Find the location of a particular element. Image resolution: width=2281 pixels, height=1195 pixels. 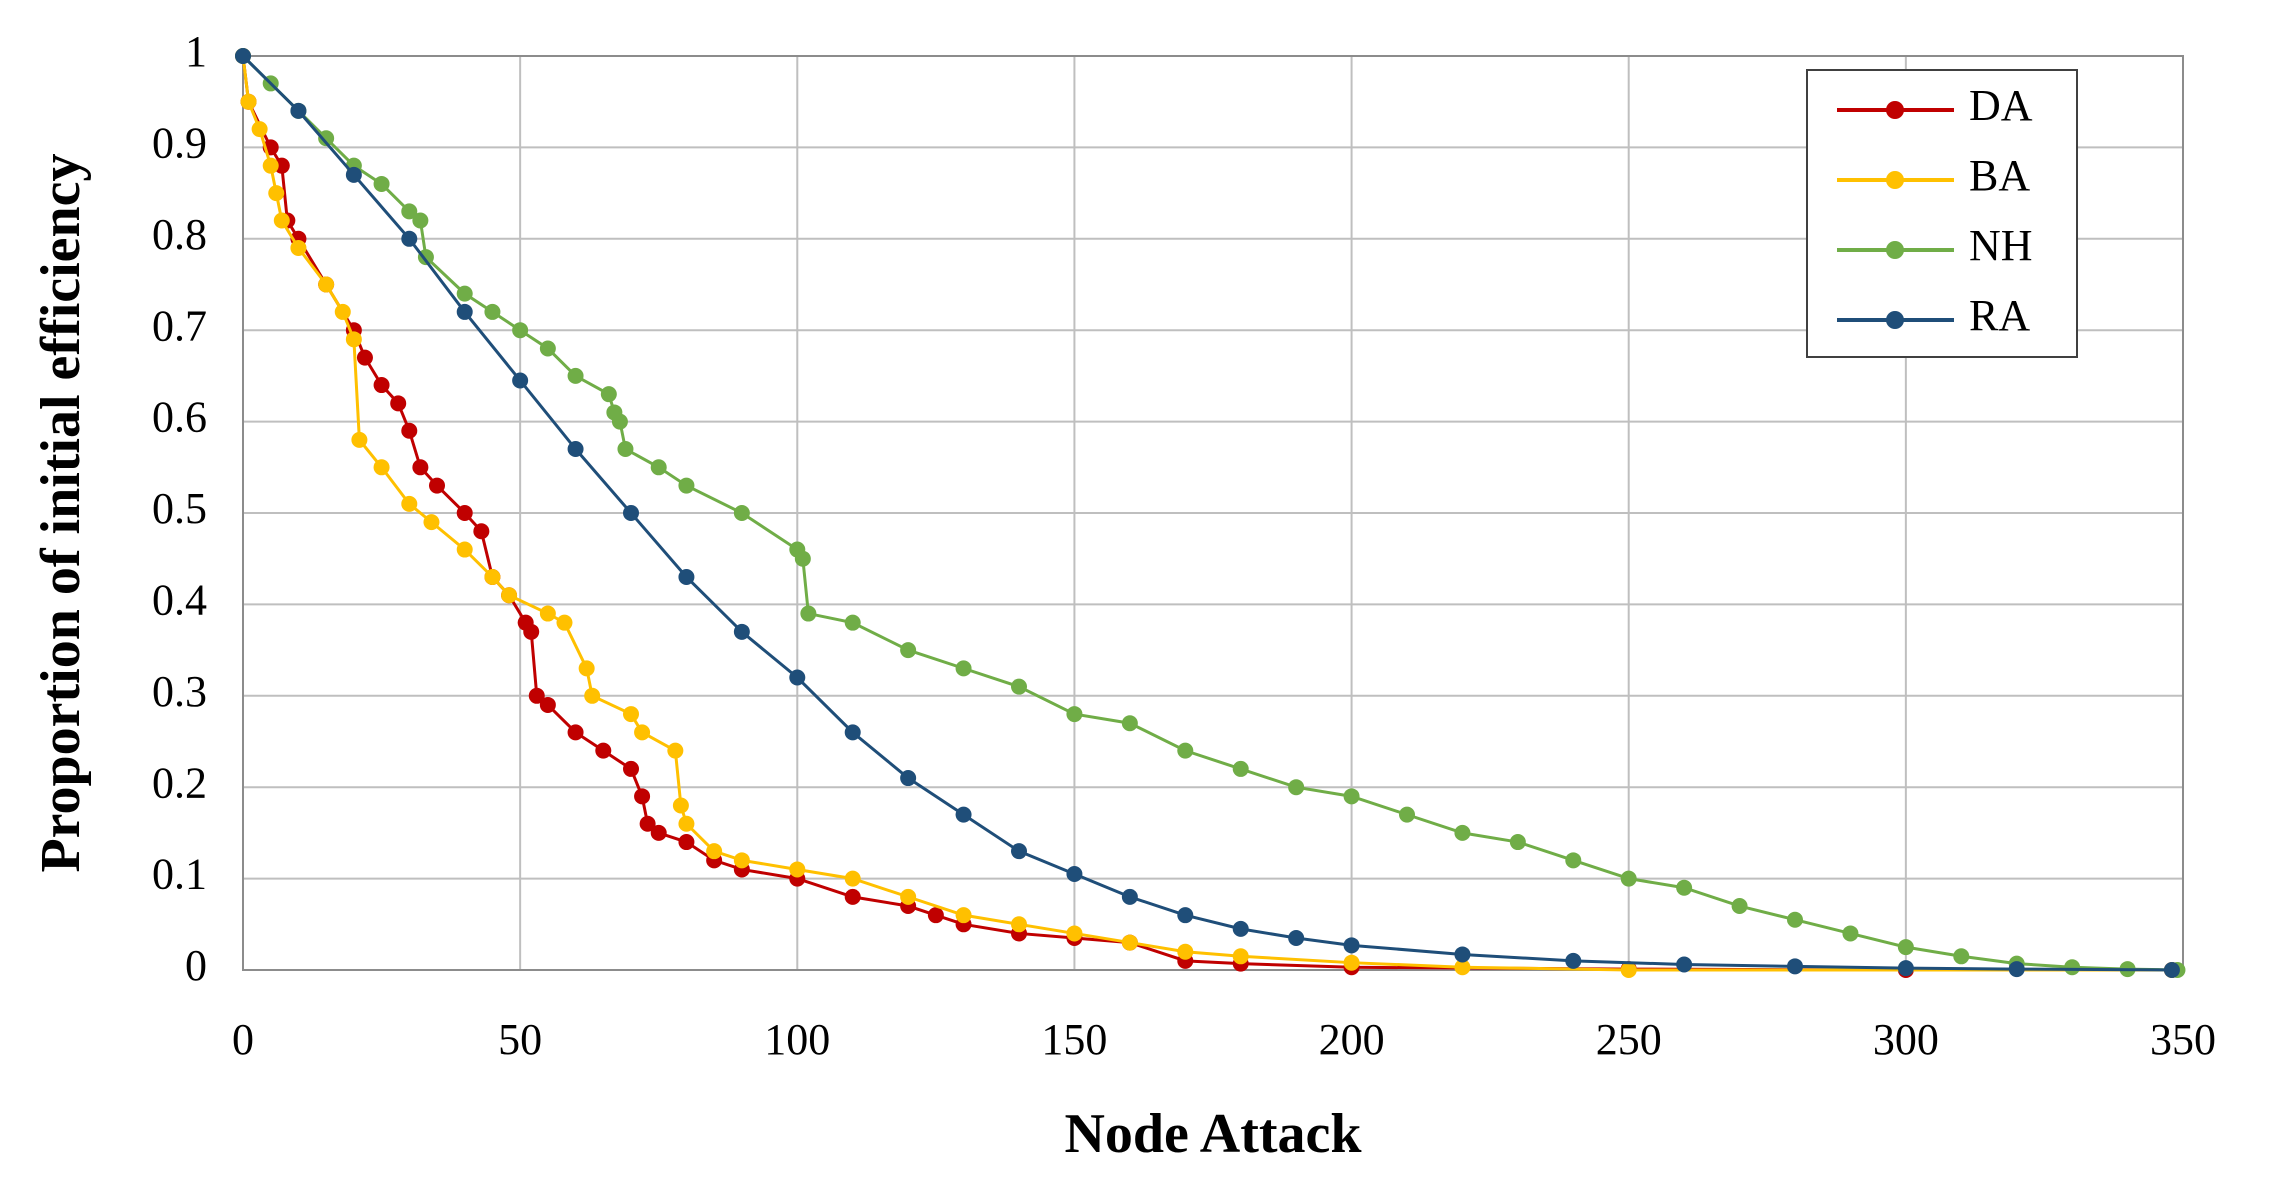

x-tick-label: 50 is located at coordinates (520, 1039).